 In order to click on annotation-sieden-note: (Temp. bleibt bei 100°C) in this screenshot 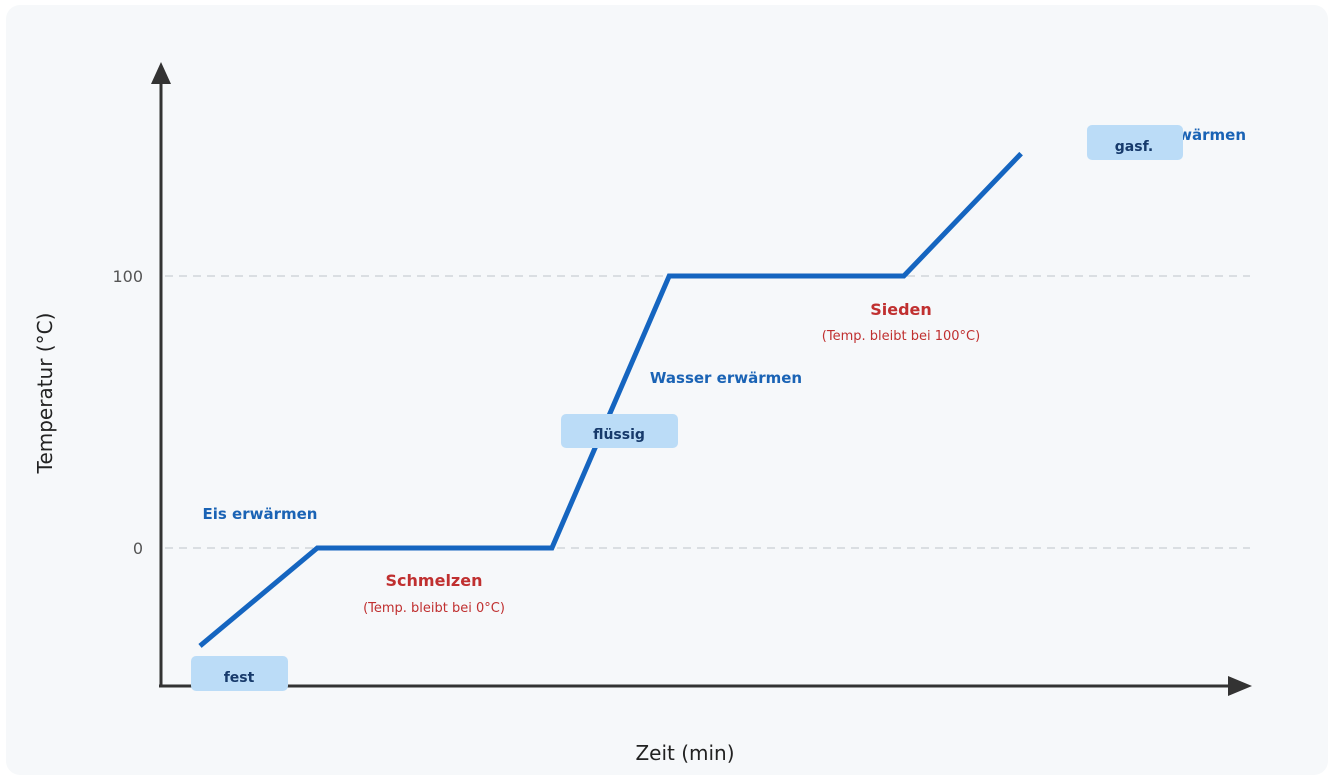, I will do `click(901, 336)`.